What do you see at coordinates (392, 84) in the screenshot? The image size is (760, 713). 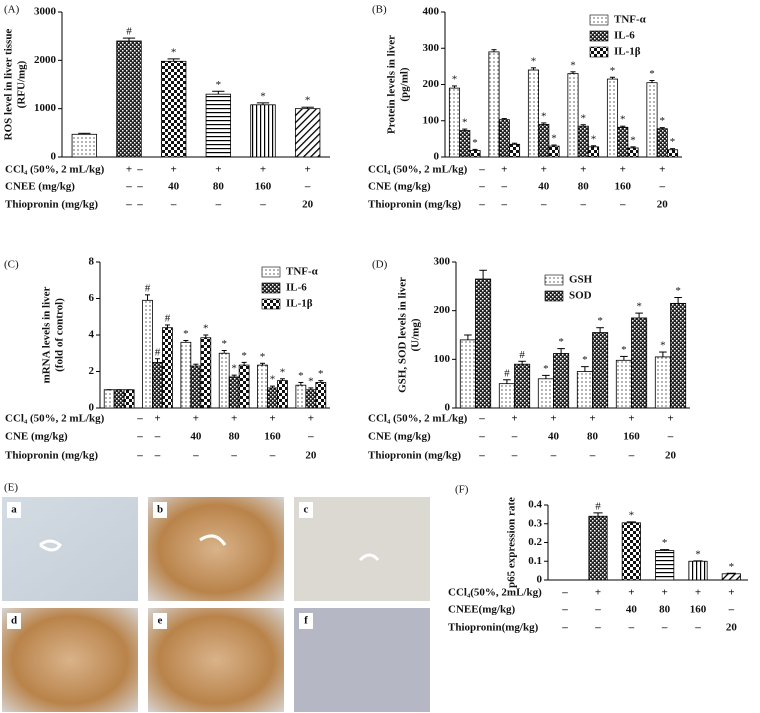 I see `y-axis-label: Protein levels in liver` at bounding box center [392, 84].